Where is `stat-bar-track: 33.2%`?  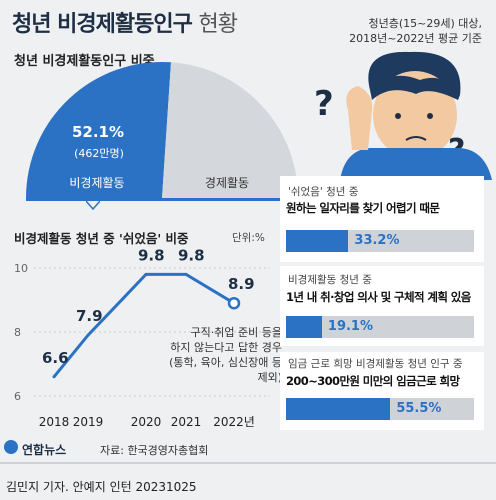 stat-bar-track: 33.2% is located at coordinates (380, 241).